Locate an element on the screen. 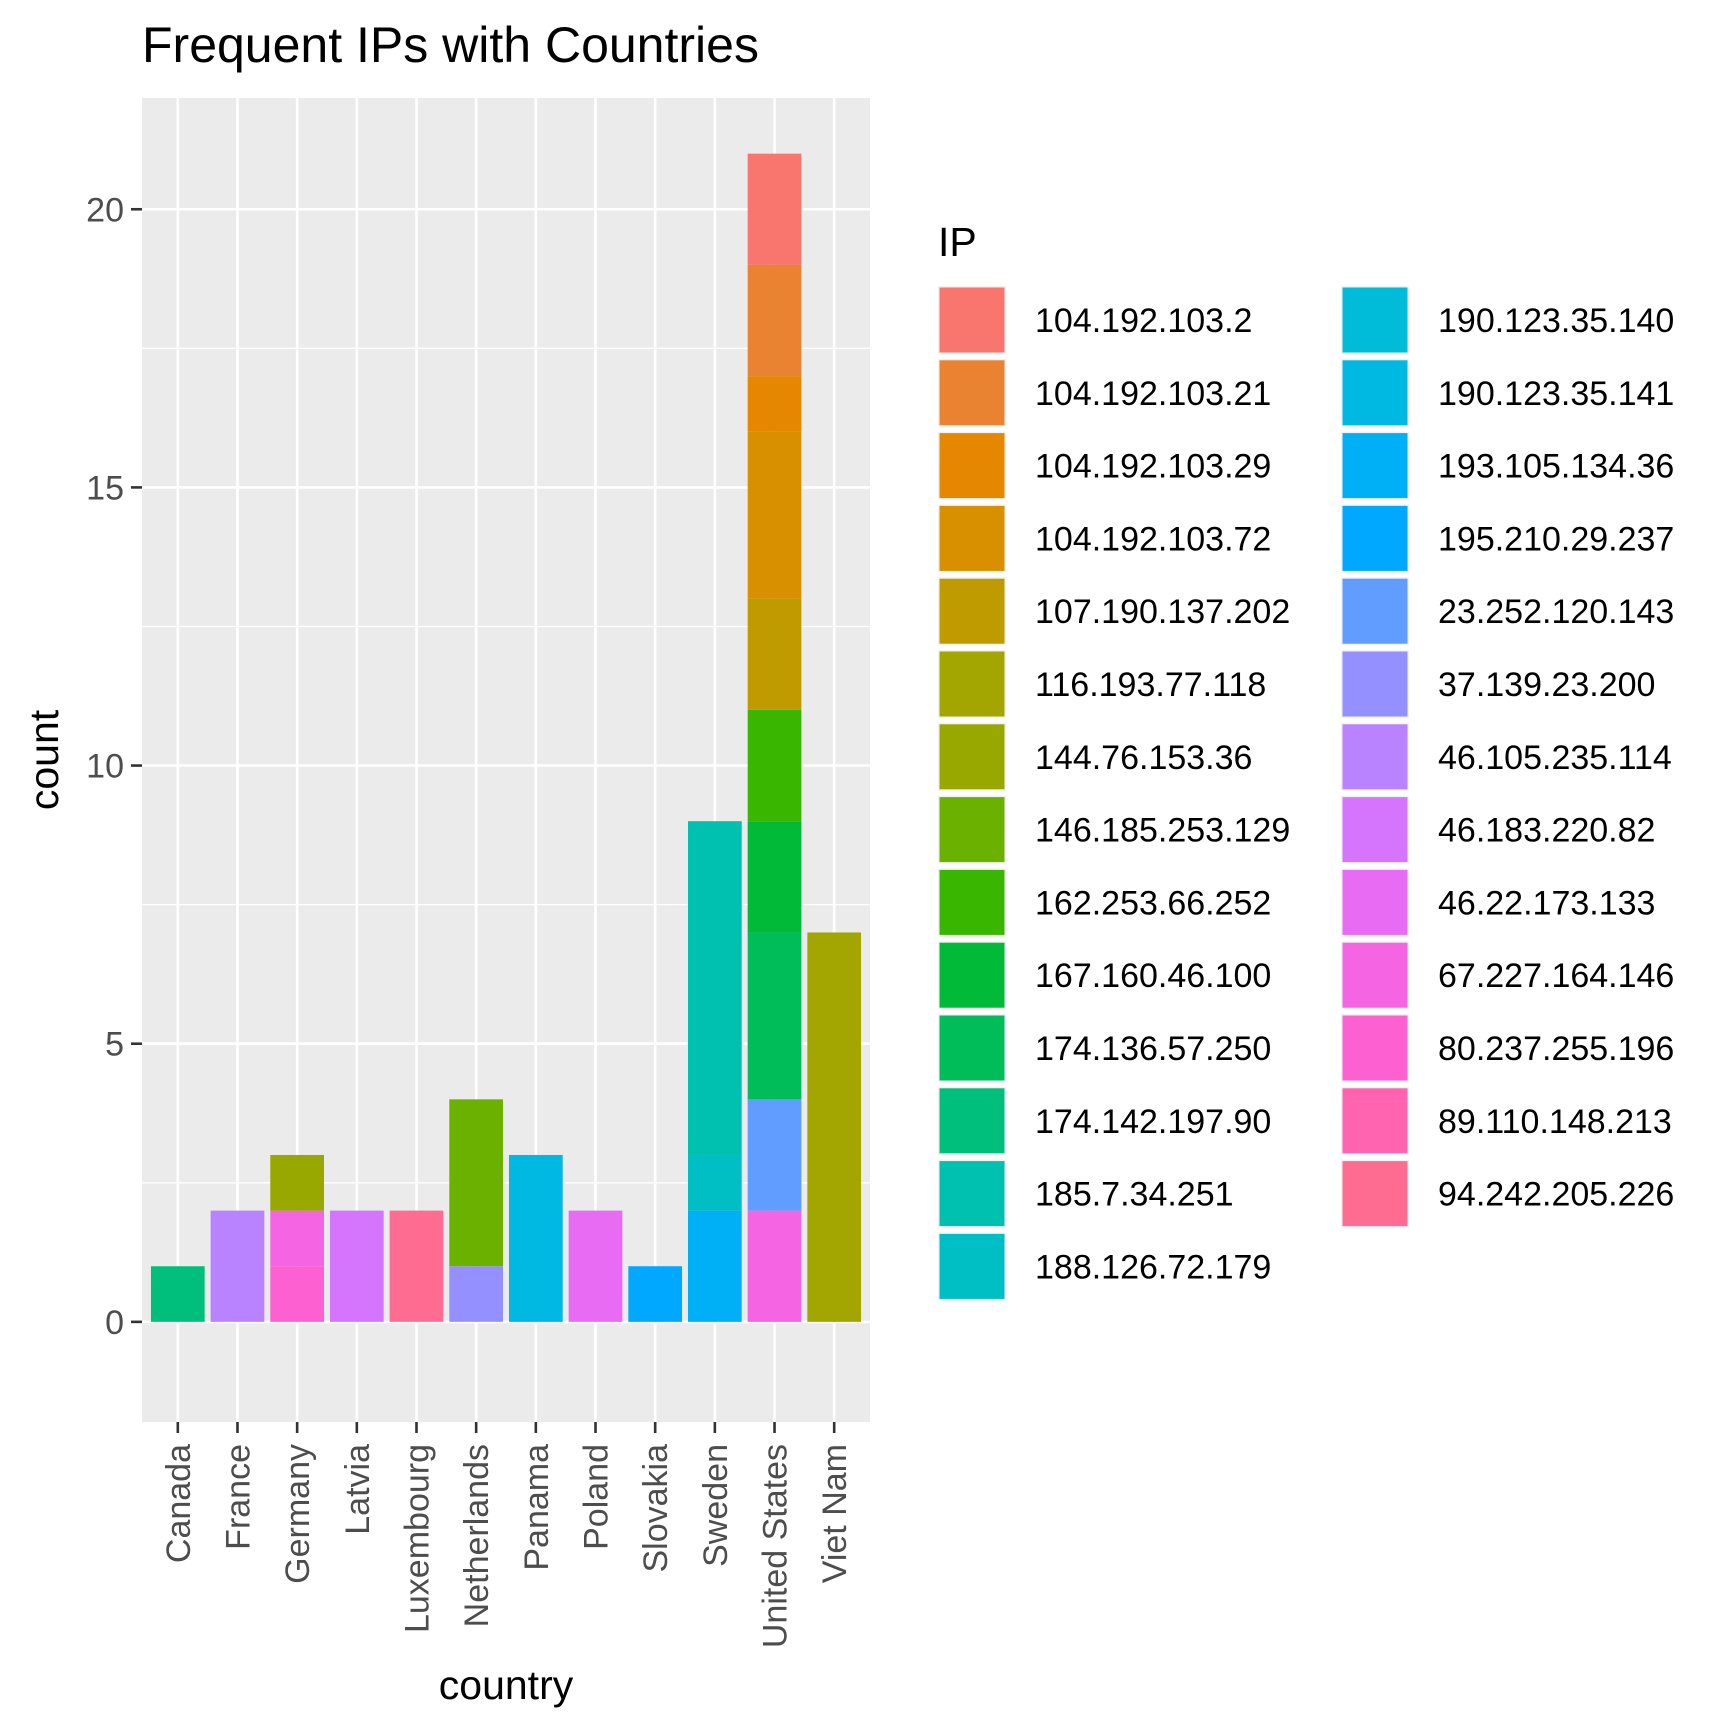  x-tick-label: Latvia is located at coordinates (358, 1489).